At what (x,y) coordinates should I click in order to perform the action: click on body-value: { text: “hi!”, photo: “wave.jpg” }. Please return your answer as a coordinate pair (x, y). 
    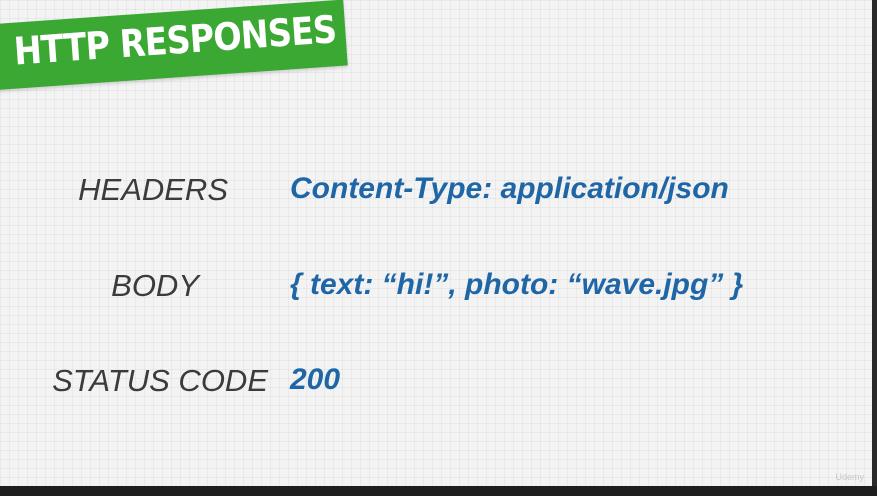
    Looking at the image, I should click on (517, 284).